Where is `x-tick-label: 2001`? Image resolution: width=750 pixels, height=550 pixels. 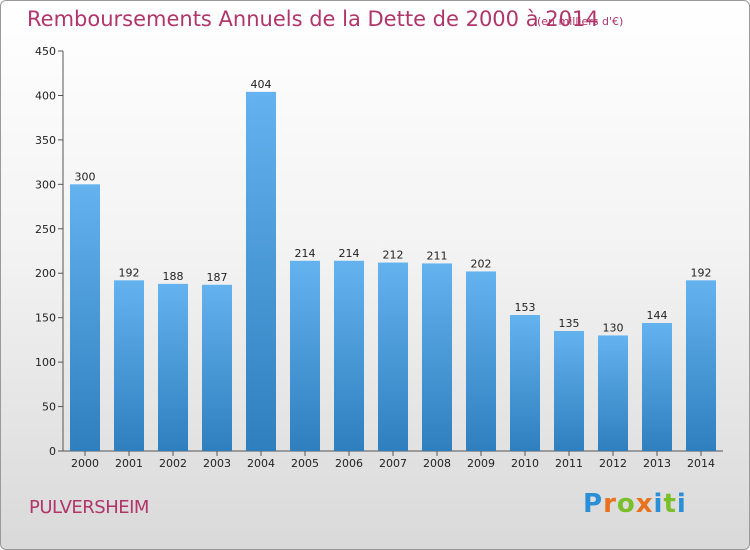
x-tick-label: 2001 is located at coordinates (129, 463).